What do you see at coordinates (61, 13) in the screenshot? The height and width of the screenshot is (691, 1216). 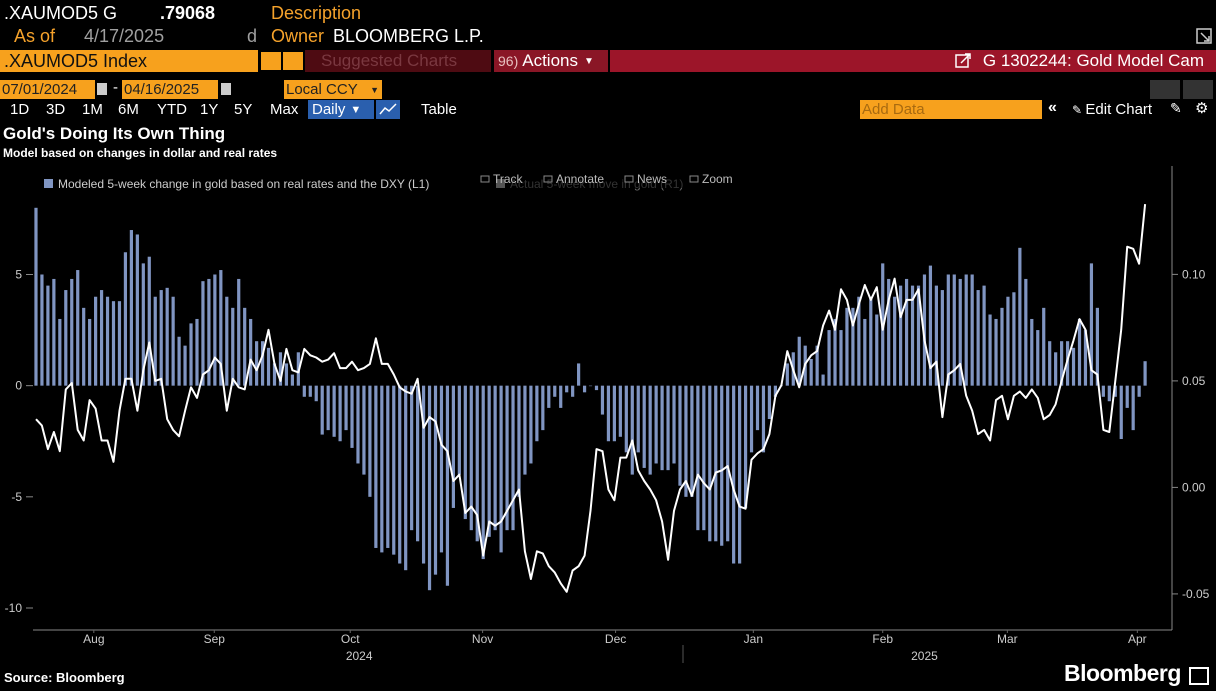 I see `ticker: .XAUMOD5 G` at bounding box center [61, 13].